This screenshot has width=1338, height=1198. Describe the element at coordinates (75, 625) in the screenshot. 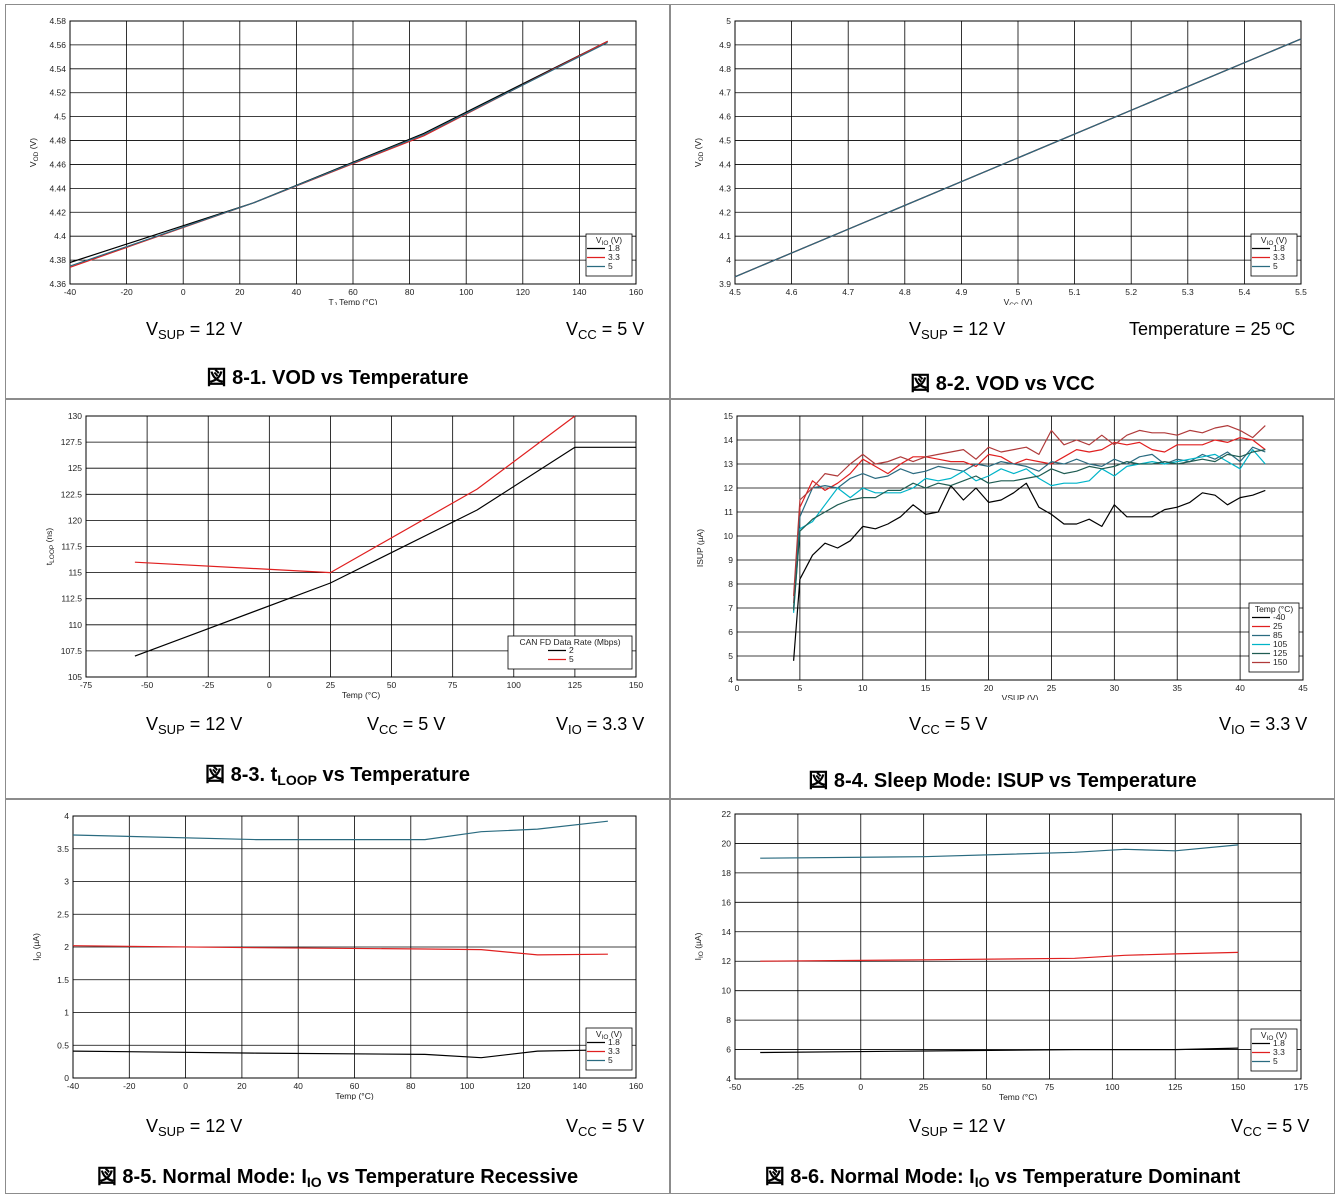

I see `y-tick-label: 110` at that location.